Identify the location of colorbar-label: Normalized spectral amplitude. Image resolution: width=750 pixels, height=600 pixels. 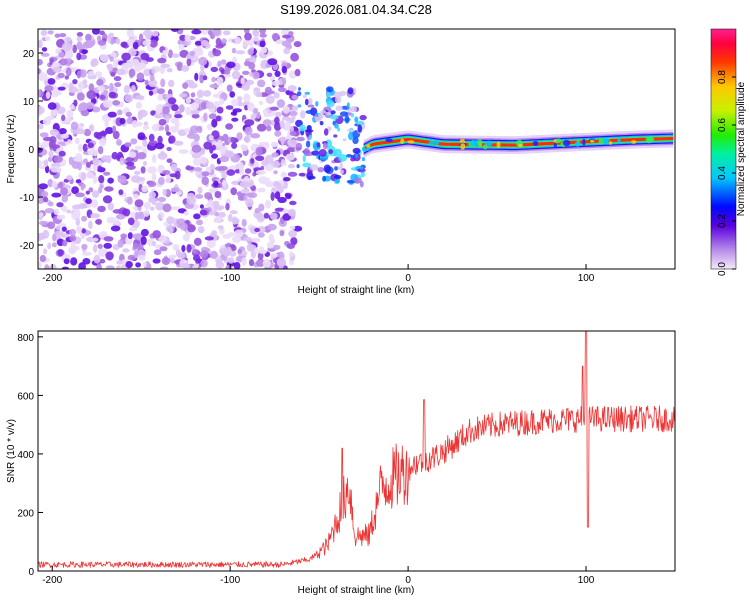
(741, 148).